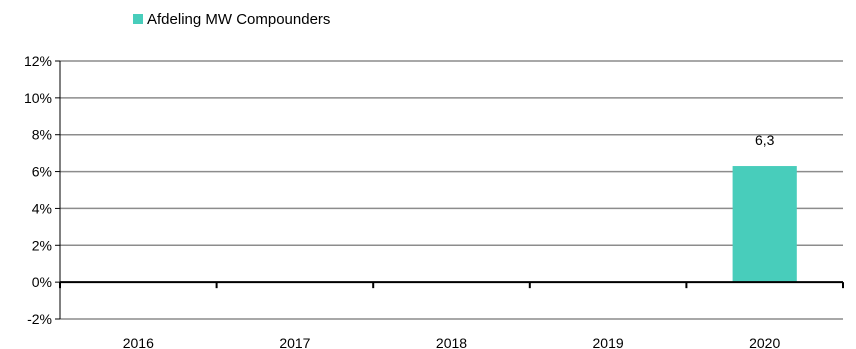 The height and width of the screenshot is (349, 856). I want to click on legend-swatch, so click(138, 19).